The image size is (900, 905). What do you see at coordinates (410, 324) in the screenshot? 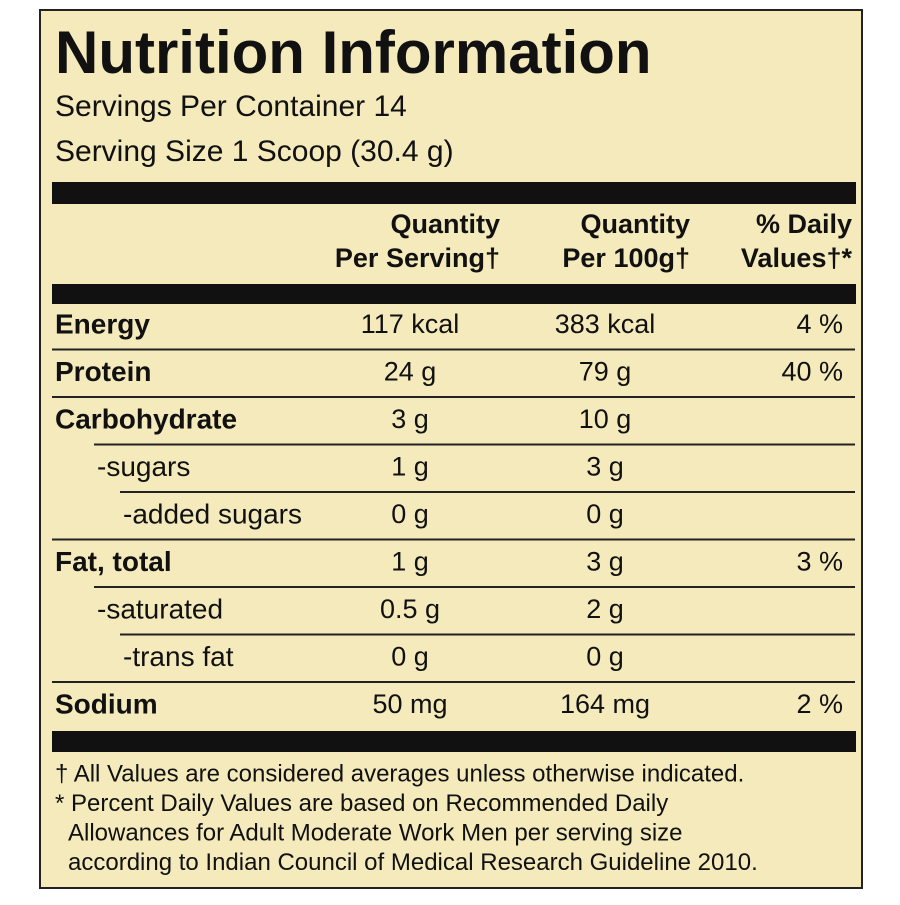
I see `cell-value: 117 kcal` at bounding box center [410, 324].